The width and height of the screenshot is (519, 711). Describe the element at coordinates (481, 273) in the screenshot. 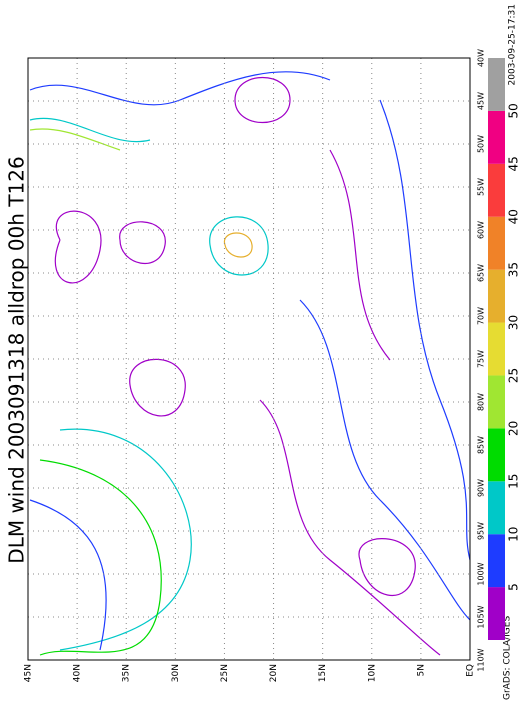

I see `lon-label: 65W` at that location.